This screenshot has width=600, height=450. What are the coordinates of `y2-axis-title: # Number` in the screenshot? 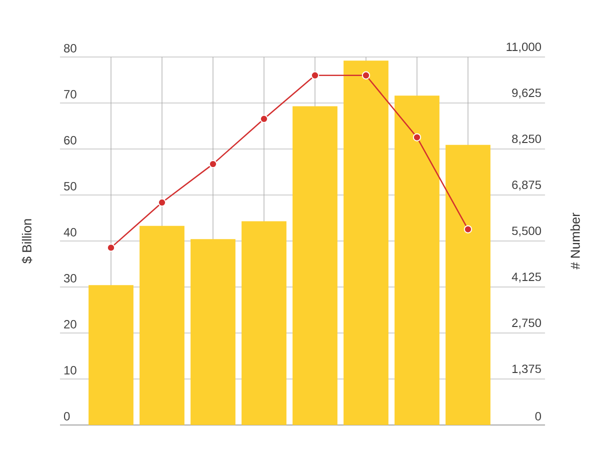 It's located at (575, 241).